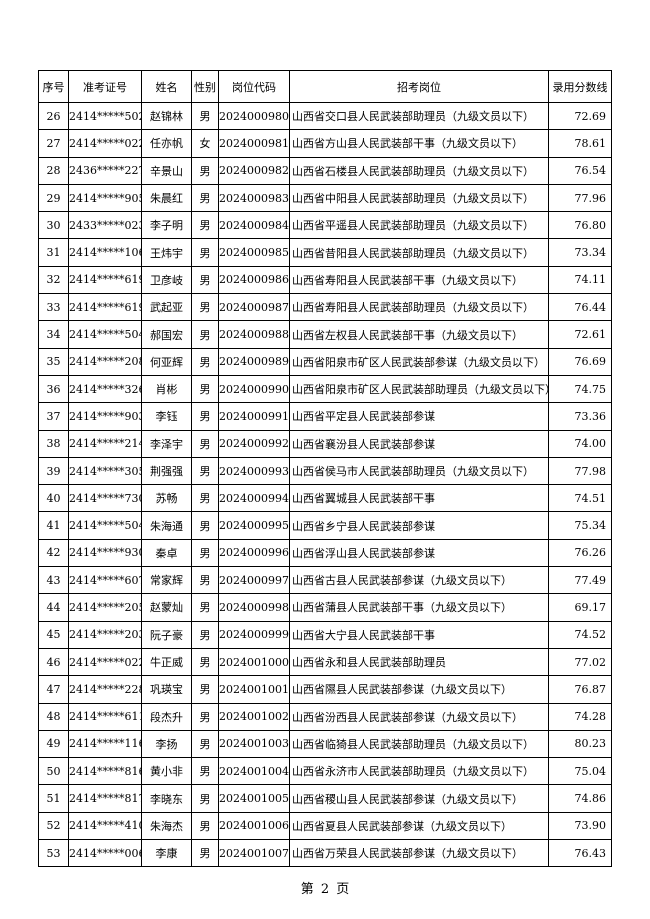 This screenshot has width=650, height=919. Describe the element at coordinates (105, 252) in the screenshot. I see `exam-id-cell: 2414*****106` at that location.